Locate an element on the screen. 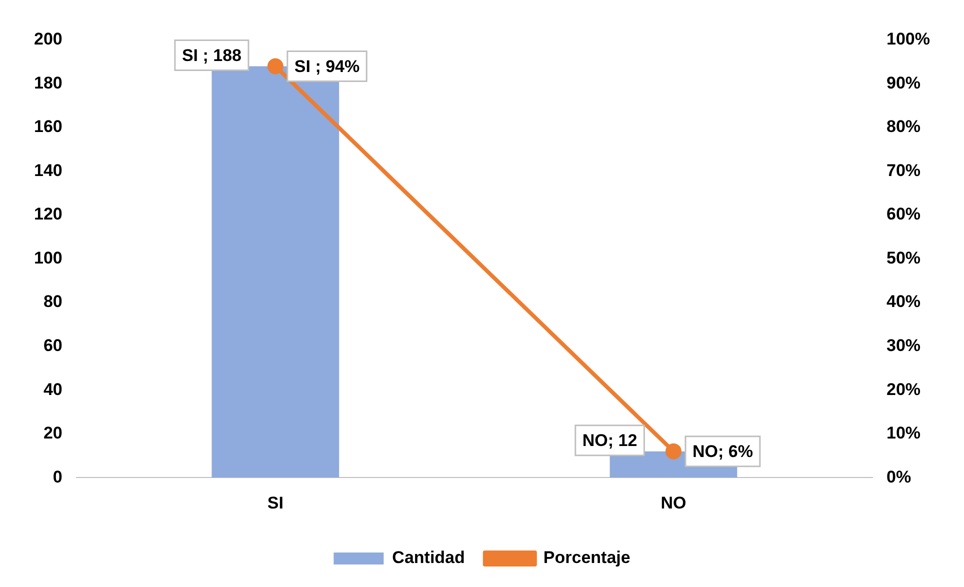 This screenshot has height=587, width=964. legend-label: Porcentaje is located at coordinates (586, 558).